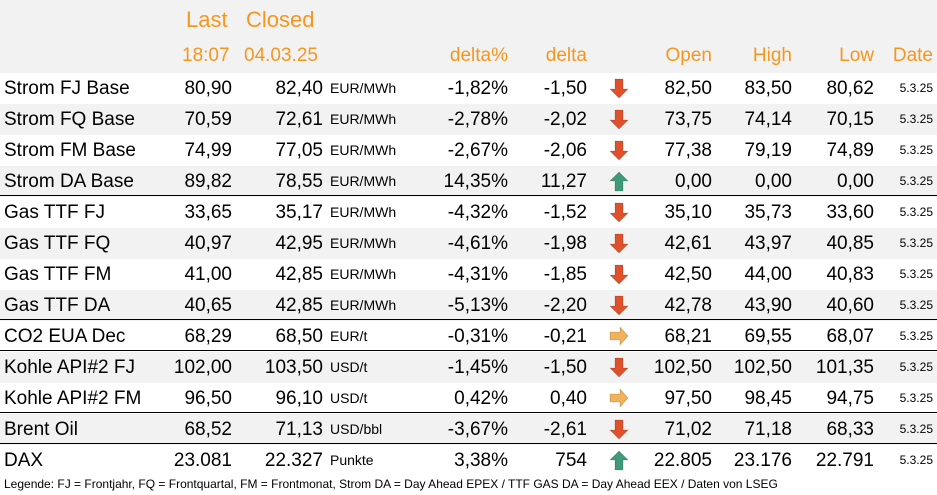  I want to click on open-value: 35,10, so click(688, 212).